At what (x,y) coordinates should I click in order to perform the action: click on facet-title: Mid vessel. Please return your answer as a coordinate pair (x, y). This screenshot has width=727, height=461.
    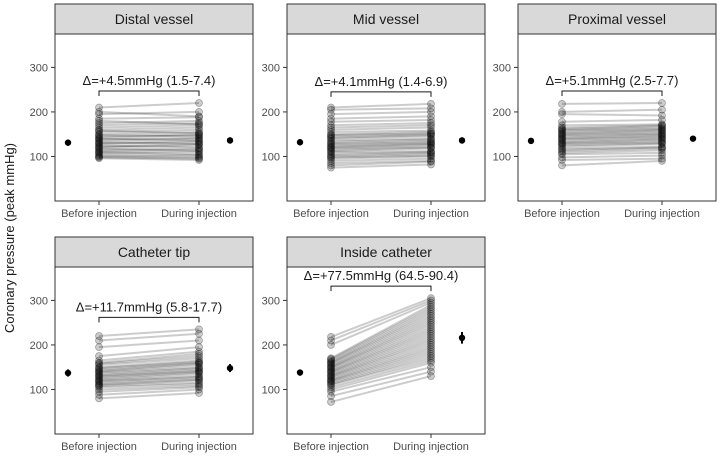
    Looking at the image, I should click on (386, 19).